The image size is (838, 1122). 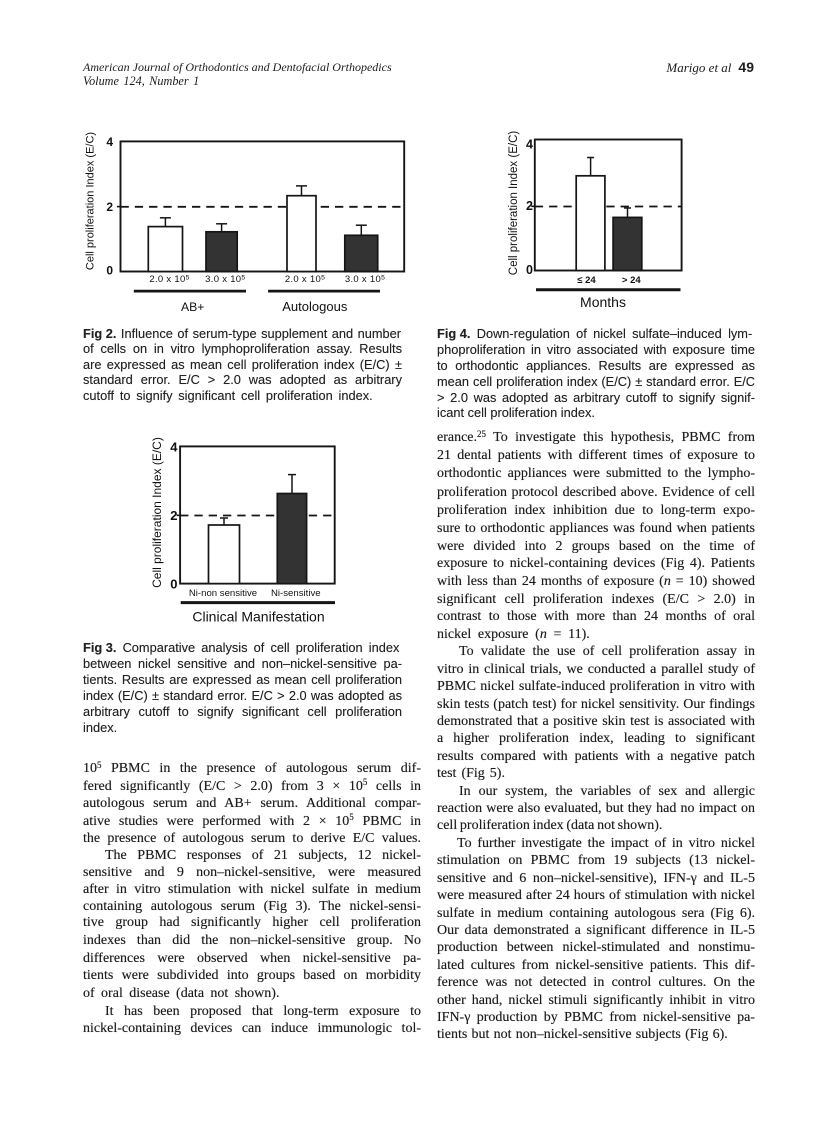 What do you see at coordinates (192, 307) in the screenshot?
I see `svg-text: AB+` at bounding box center [192, 307].